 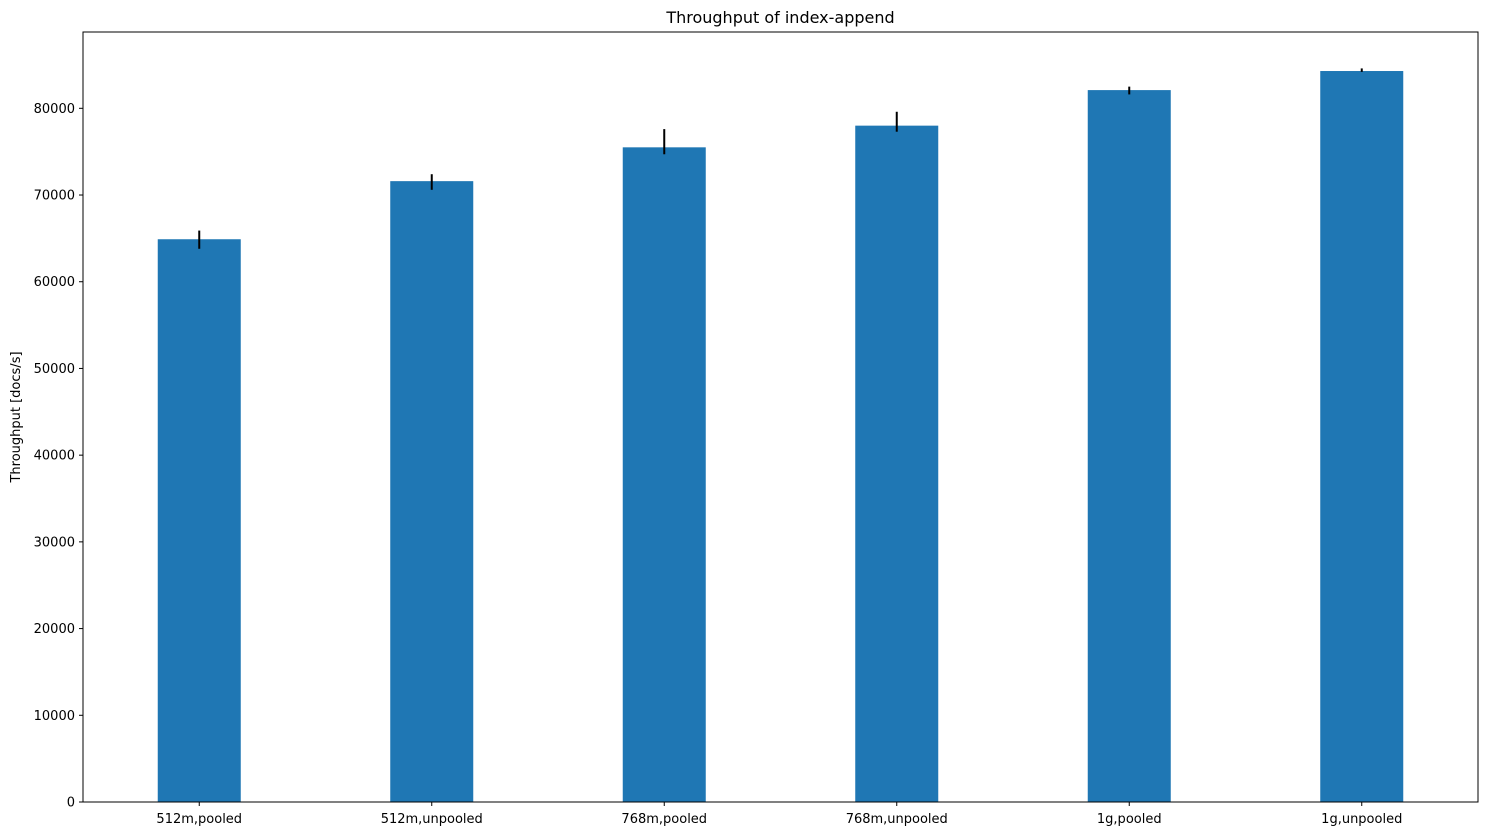 What do you see at coordinates (664, 819) in the screenshot?
I see `x-tick-label: 768m,pooled` at bounding box center [664, 819].